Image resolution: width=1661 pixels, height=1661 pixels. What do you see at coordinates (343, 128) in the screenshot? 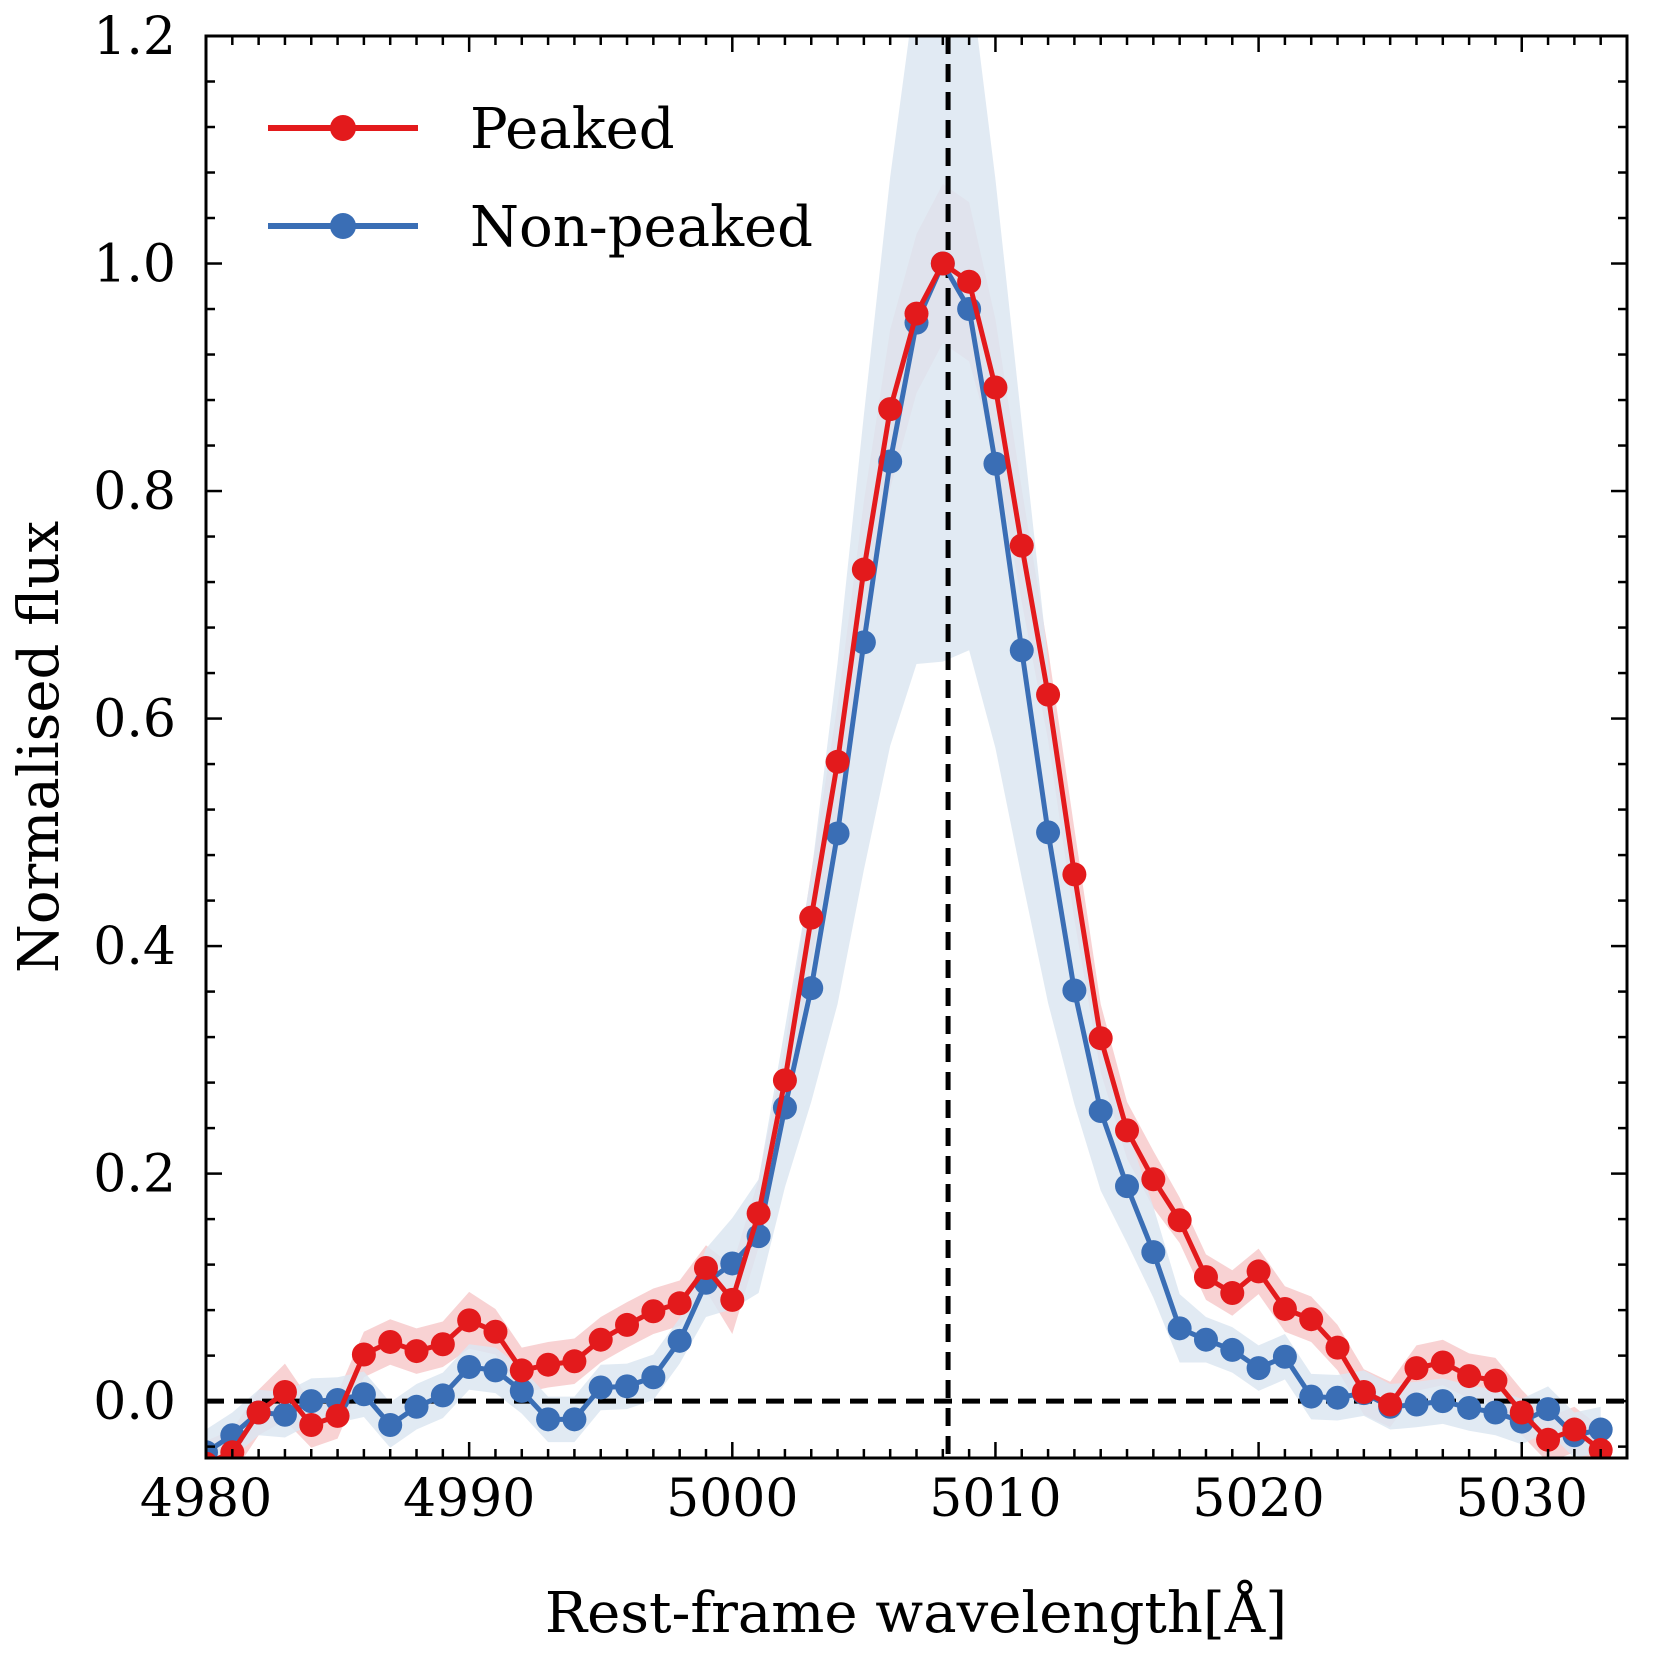
I see `legend-marker-peaked` at bounding box center [343, 128].